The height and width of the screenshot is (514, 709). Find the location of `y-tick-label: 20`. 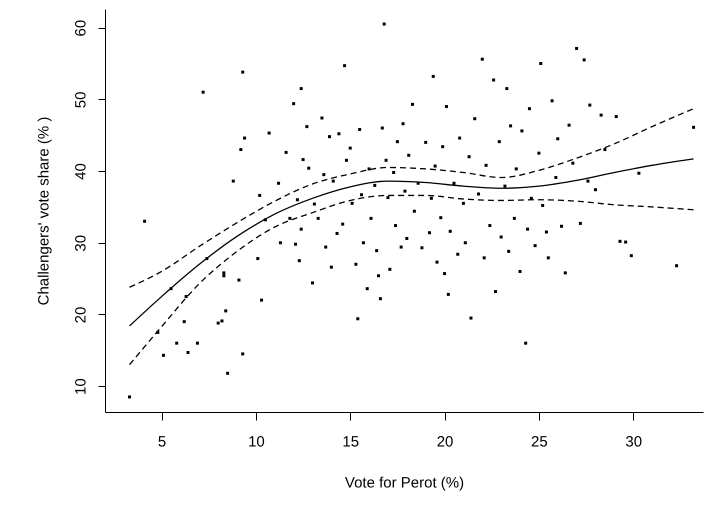

y-tick-label: 20 is located at coordinates (81, 315).